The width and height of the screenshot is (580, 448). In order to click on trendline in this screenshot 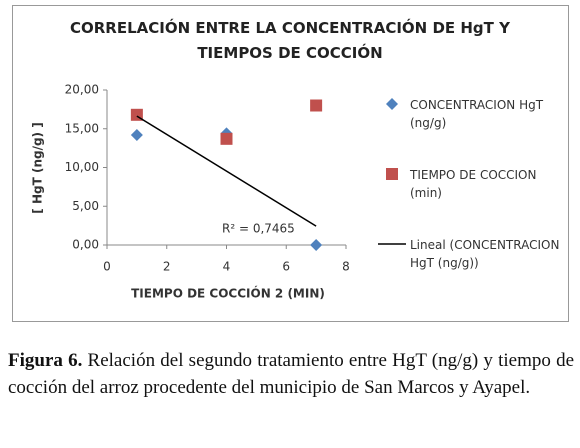, I will do `click(226, 171)`.